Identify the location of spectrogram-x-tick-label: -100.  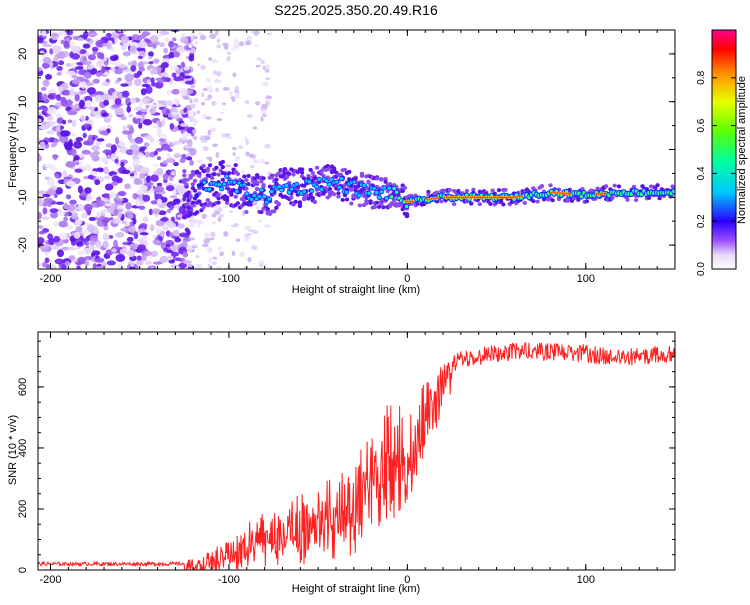
(229, 279).